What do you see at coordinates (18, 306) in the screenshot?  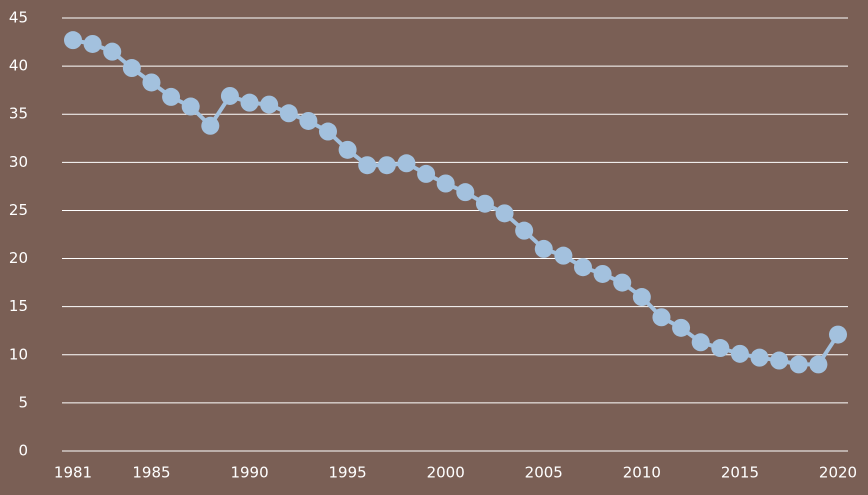 I see `y-tick-label: 15` at bounding box center [18, 306].